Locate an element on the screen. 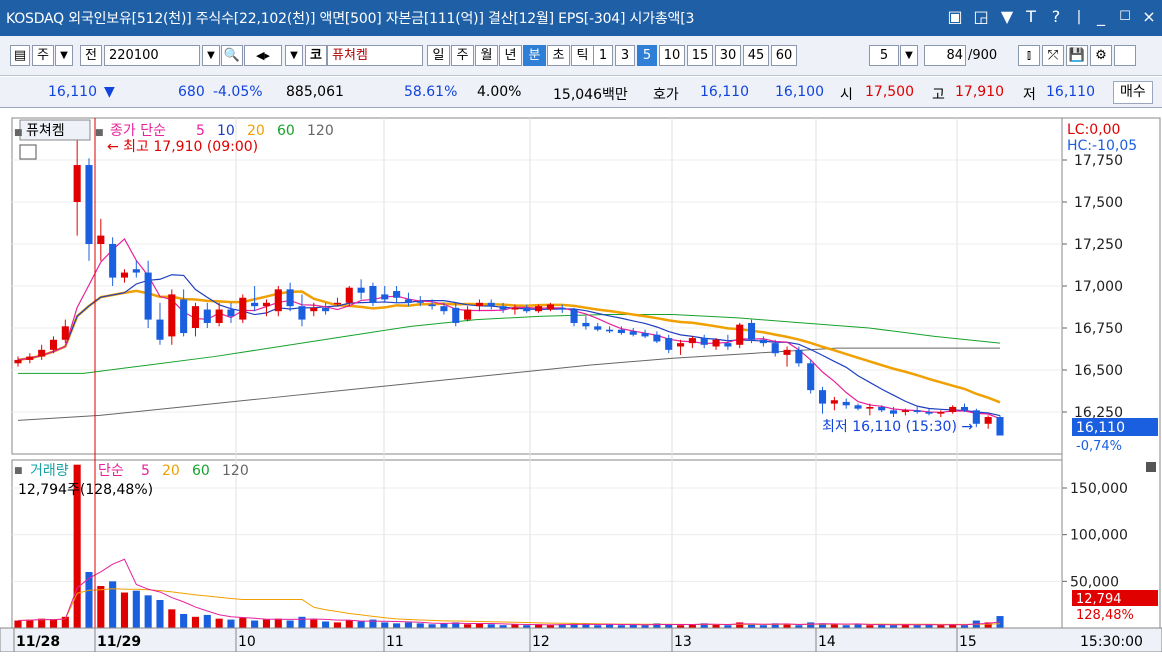  ma120-line is located at coordinates (508, 384).